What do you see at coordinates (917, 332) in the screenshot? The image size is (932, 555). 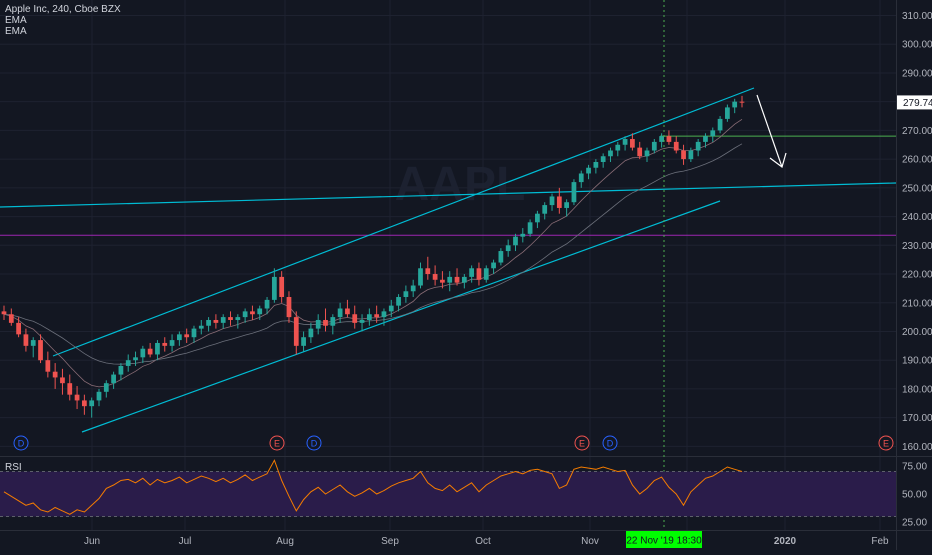 I see `price-axis-tick: 200.00` at bounding box center [917, 332].